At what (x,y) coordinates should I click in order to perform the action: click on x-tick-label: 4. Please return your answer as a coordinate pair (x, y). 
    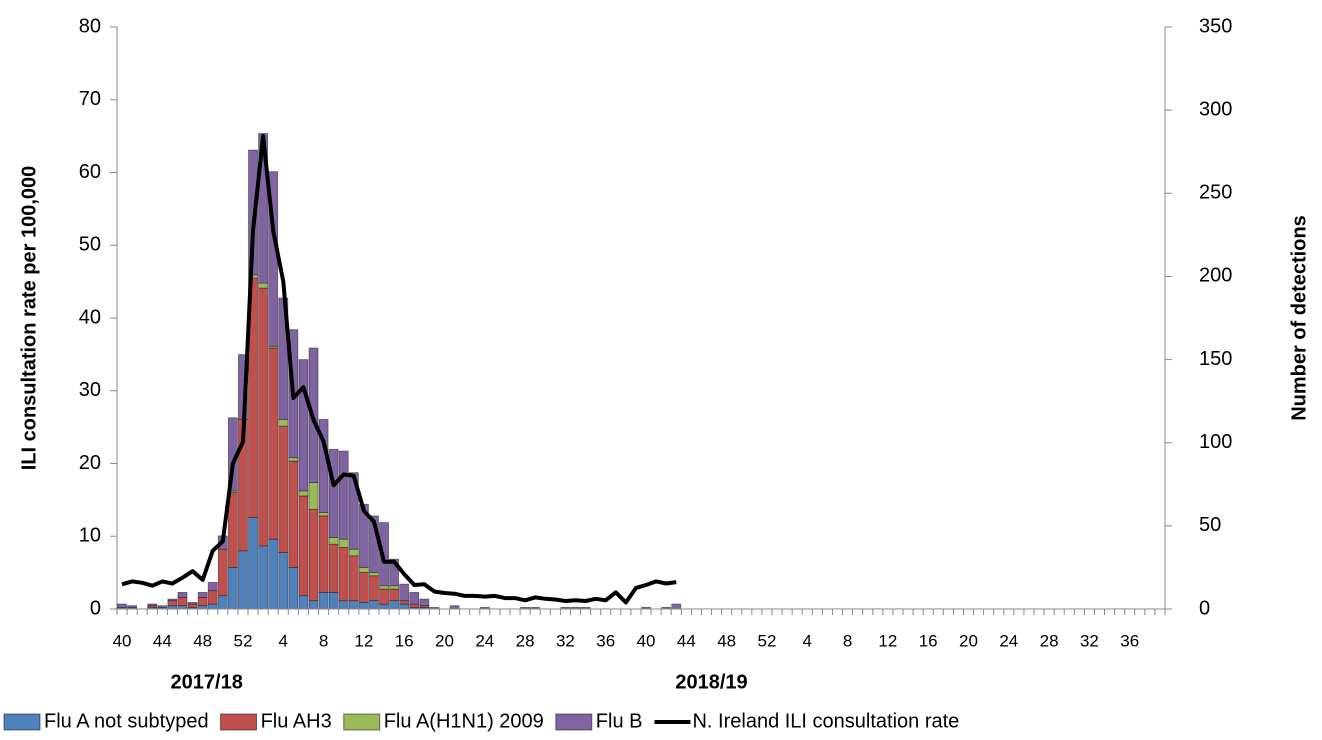
    Looking at the image, I should click on (283, 640).